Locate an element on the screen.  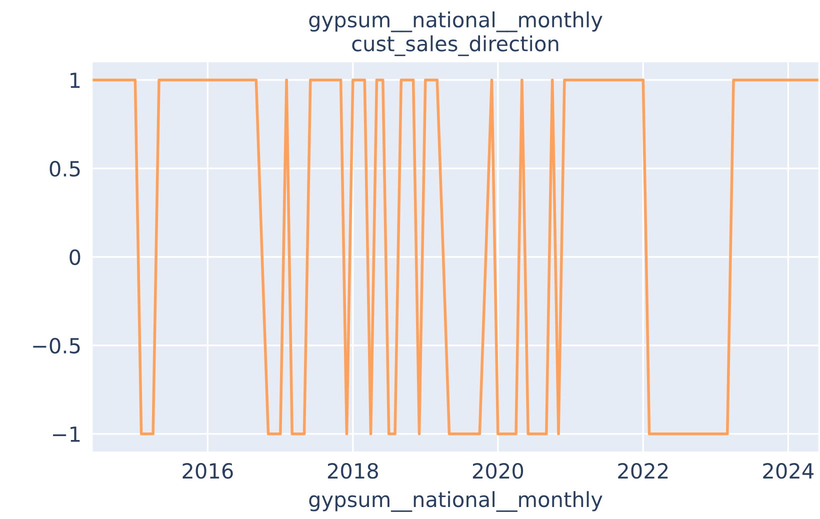
y-tick-label: 0.5 is located at coordinates (65, 168).